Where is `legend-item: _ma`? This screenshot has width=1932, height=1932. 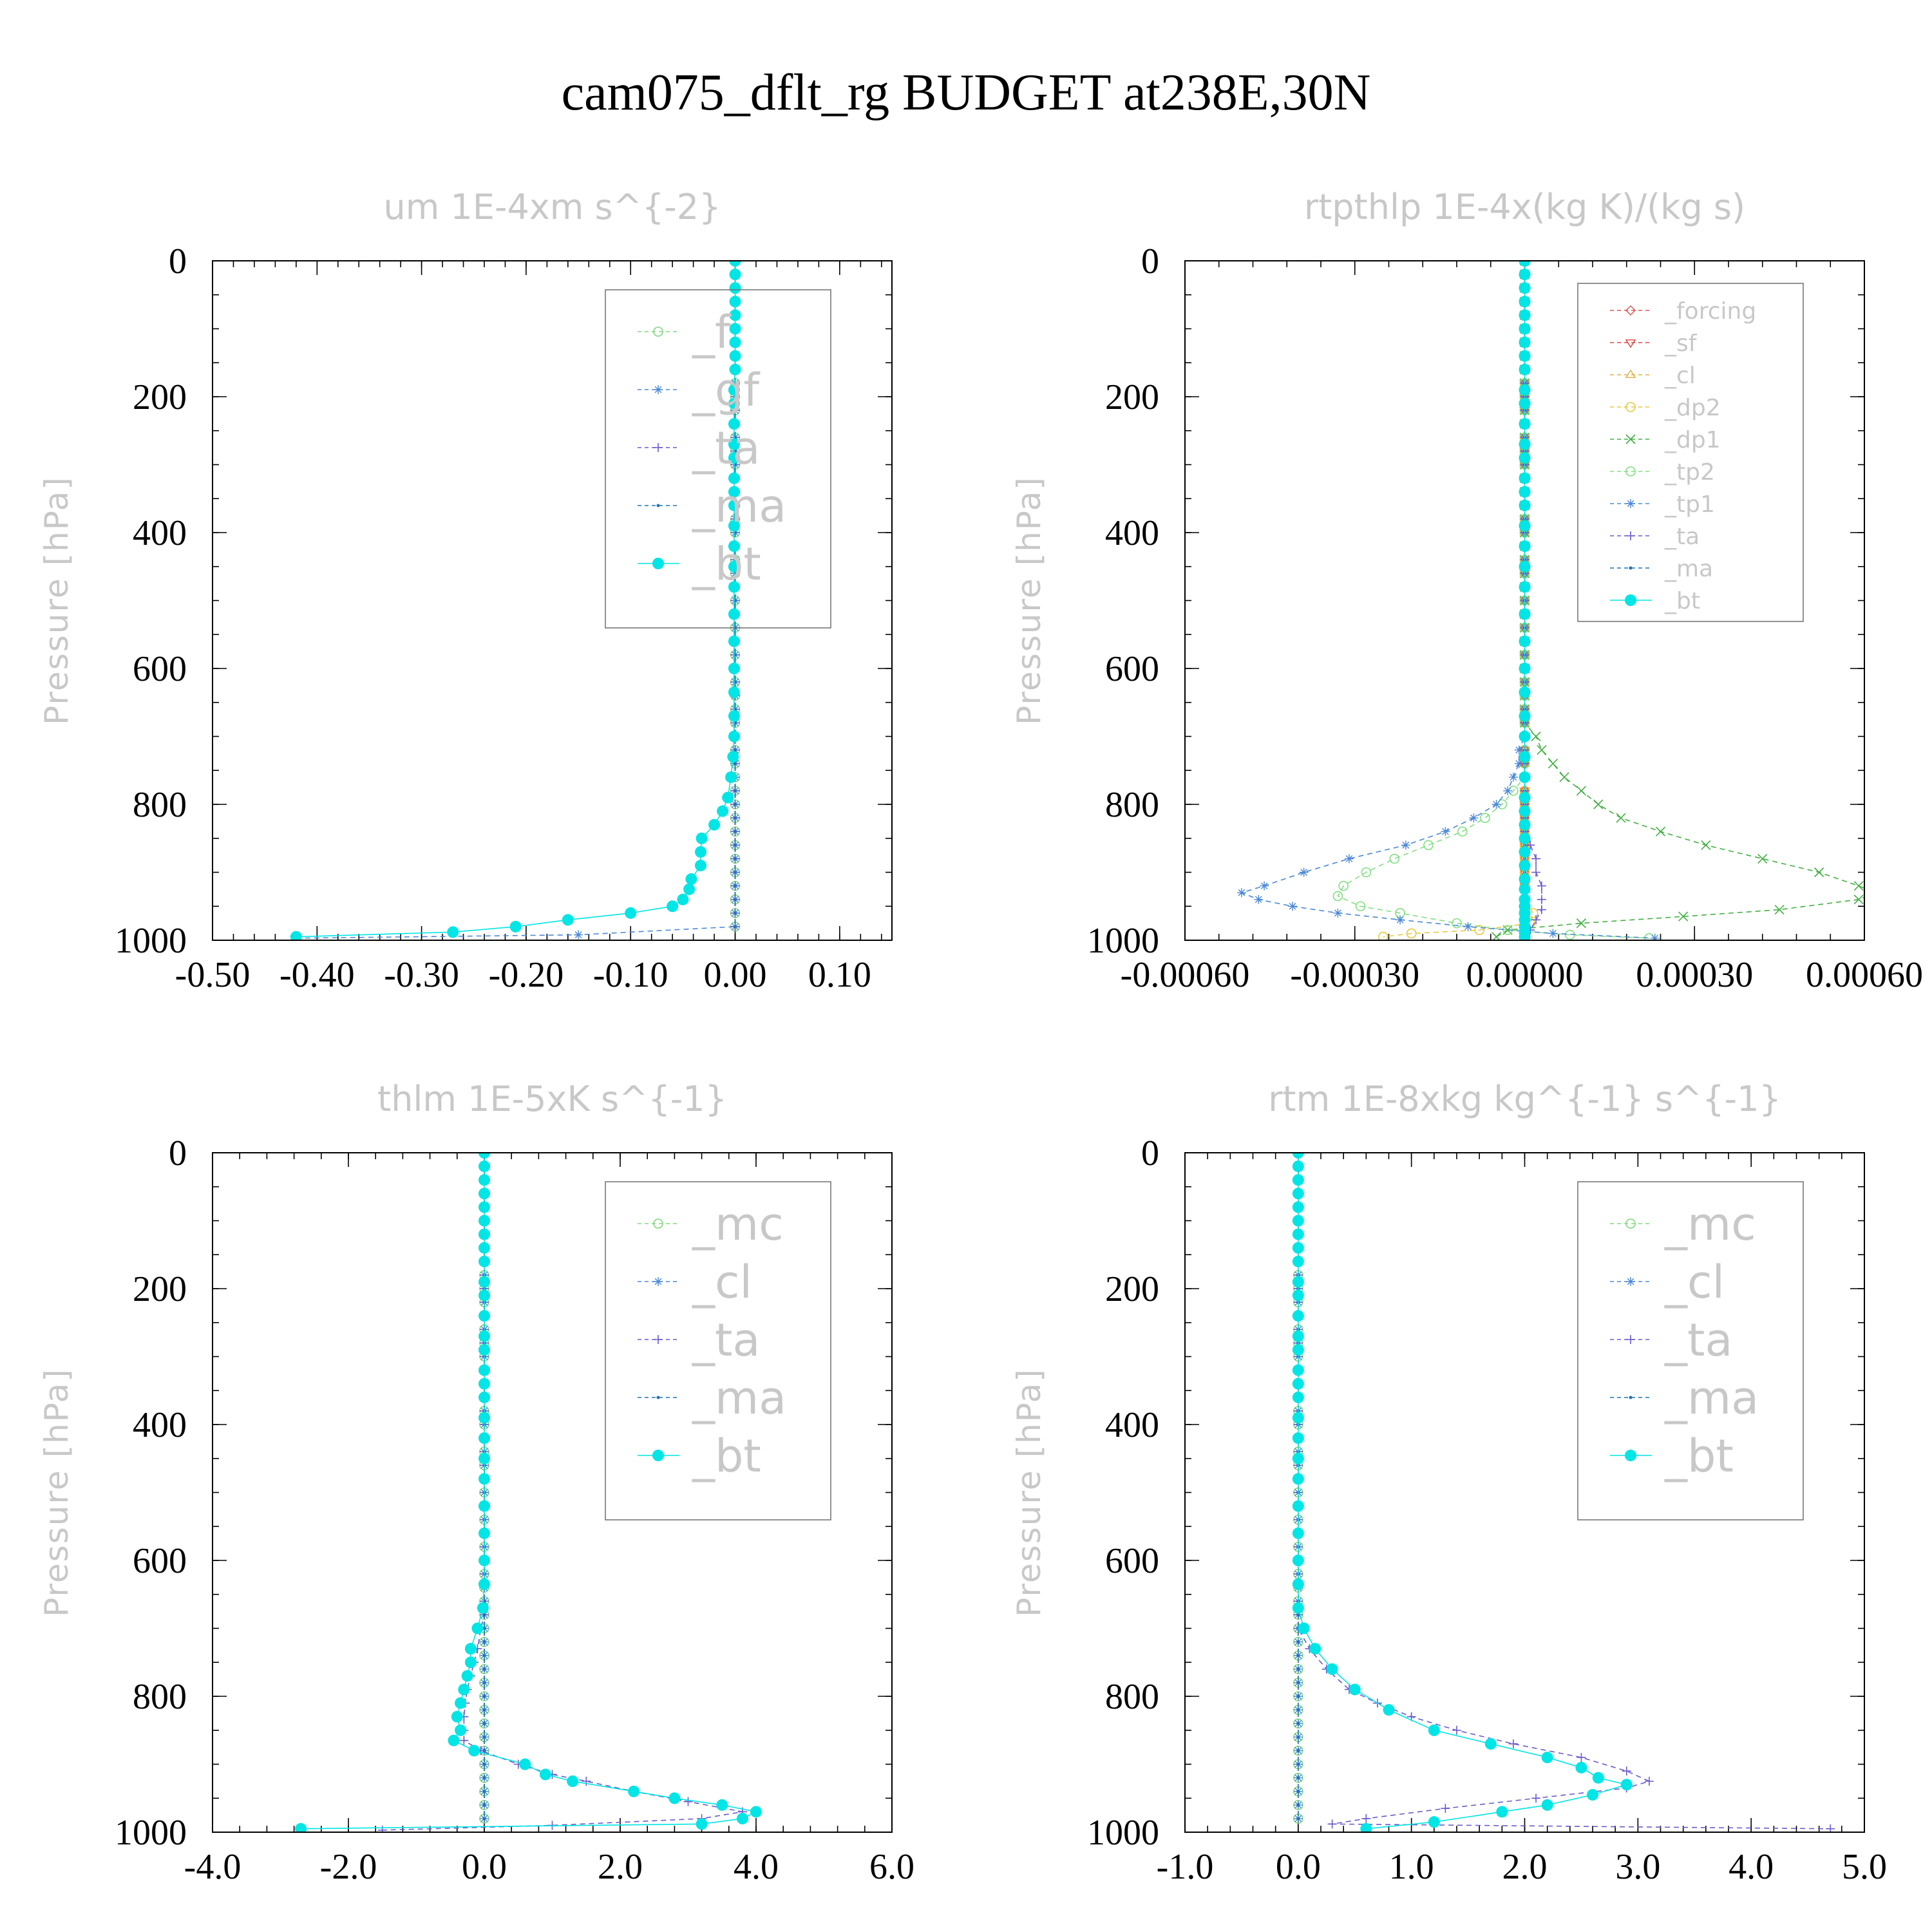
legend-item: _ma is located at coordinates (712, 1399).